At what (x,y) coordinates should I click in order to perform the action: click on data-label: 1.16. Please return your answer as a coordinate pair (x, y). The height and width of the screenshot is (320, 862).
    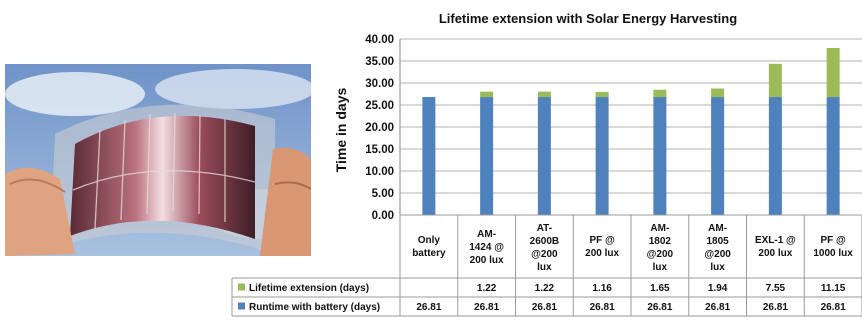
    Looking at the image, I should click on (602, 288).